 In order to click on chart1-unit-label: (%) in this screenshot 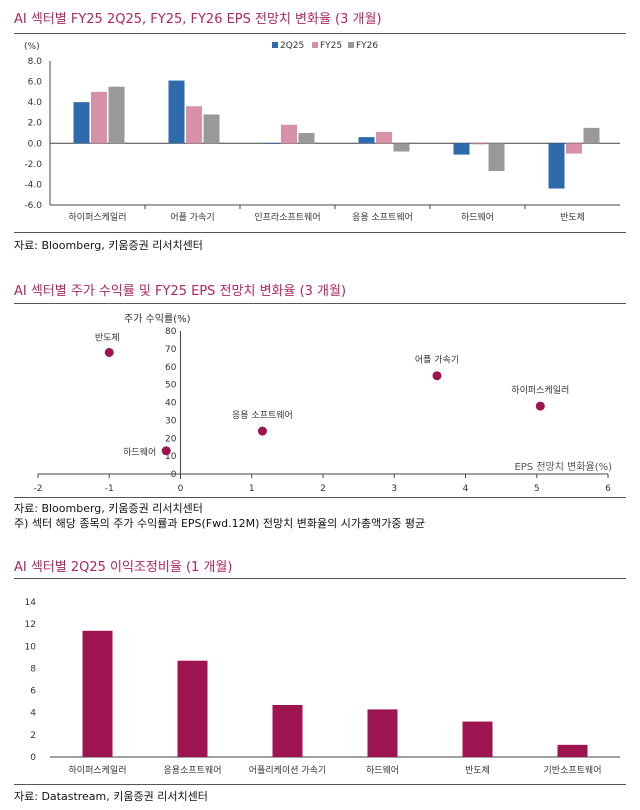, I will do `click(32, 47)`.